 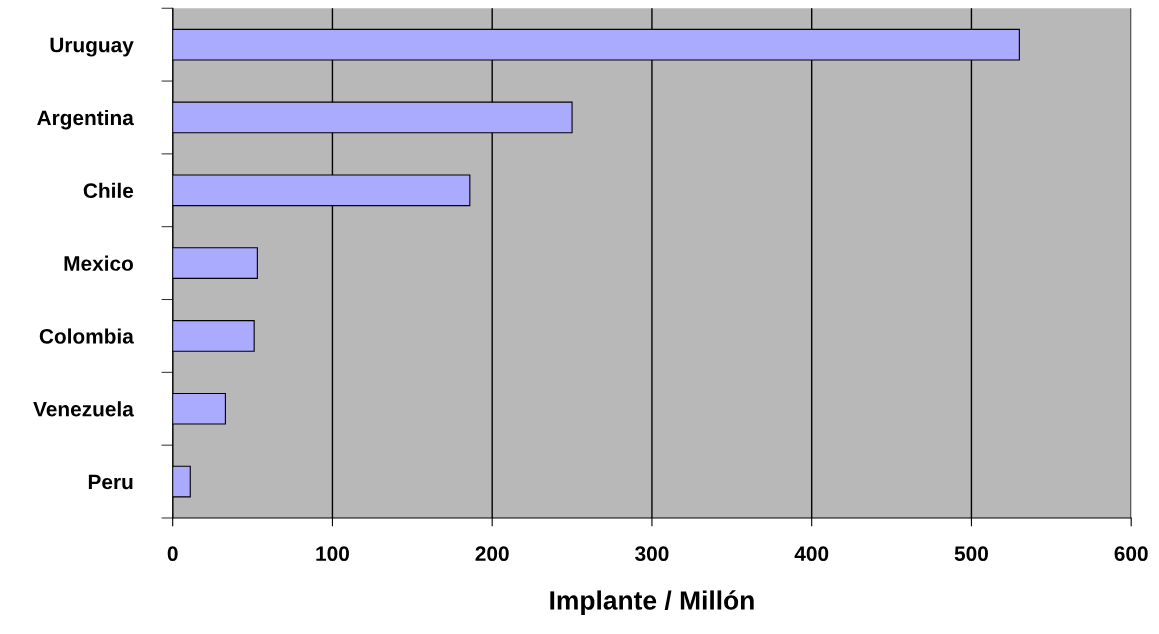 I want to click on y-tick-label: Peru, so click(x=110, y=482).